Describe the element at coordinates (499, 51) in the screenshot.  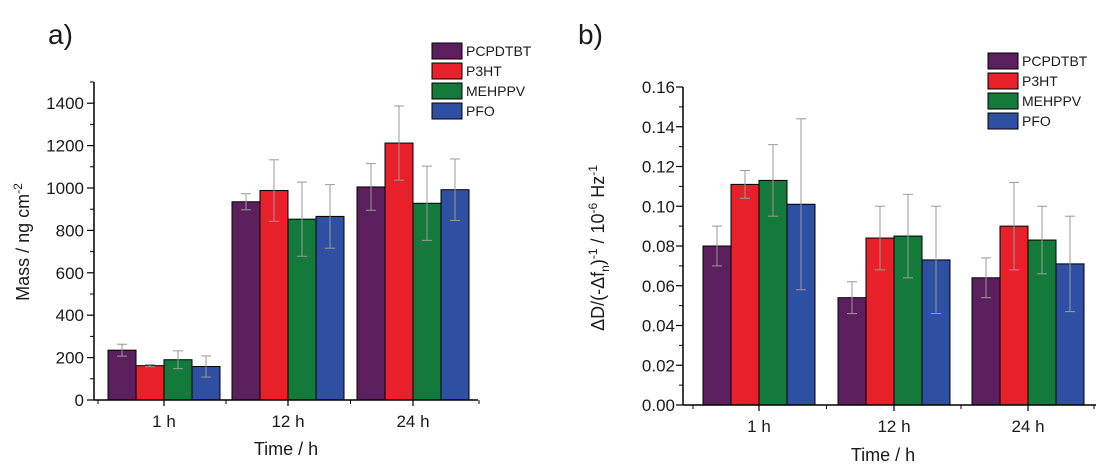
I see `panel-a-legend-label-pcpdtbt: PCPDTBT` at that location.